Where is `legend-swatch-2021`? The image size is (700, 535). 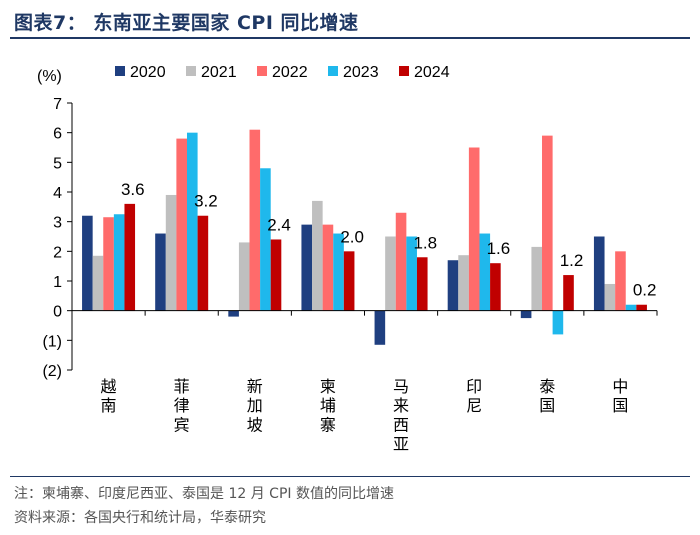
legend-swatch-2021 is located at coordinates (191, 71).